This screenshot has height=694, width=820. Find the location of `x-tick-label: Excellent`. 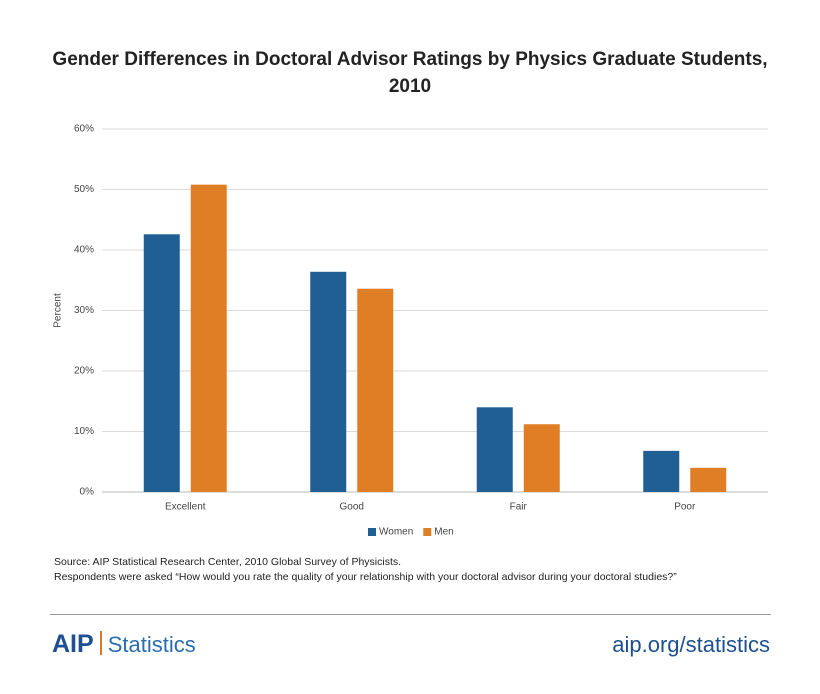

x-tick-label: Excellent is located at coordinates (185, 507).